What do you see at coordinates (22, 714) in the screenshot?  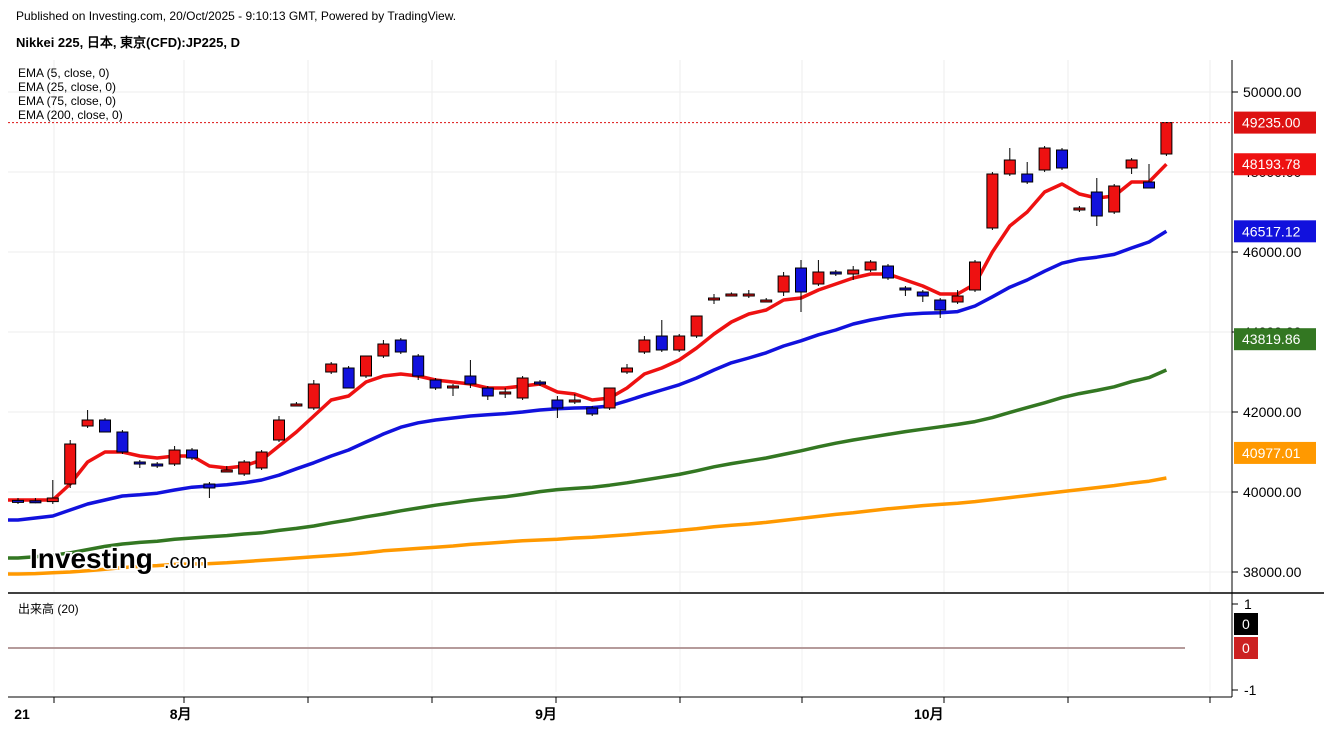 I see `x-tick-label: 21` at bounding box center [22, 714].